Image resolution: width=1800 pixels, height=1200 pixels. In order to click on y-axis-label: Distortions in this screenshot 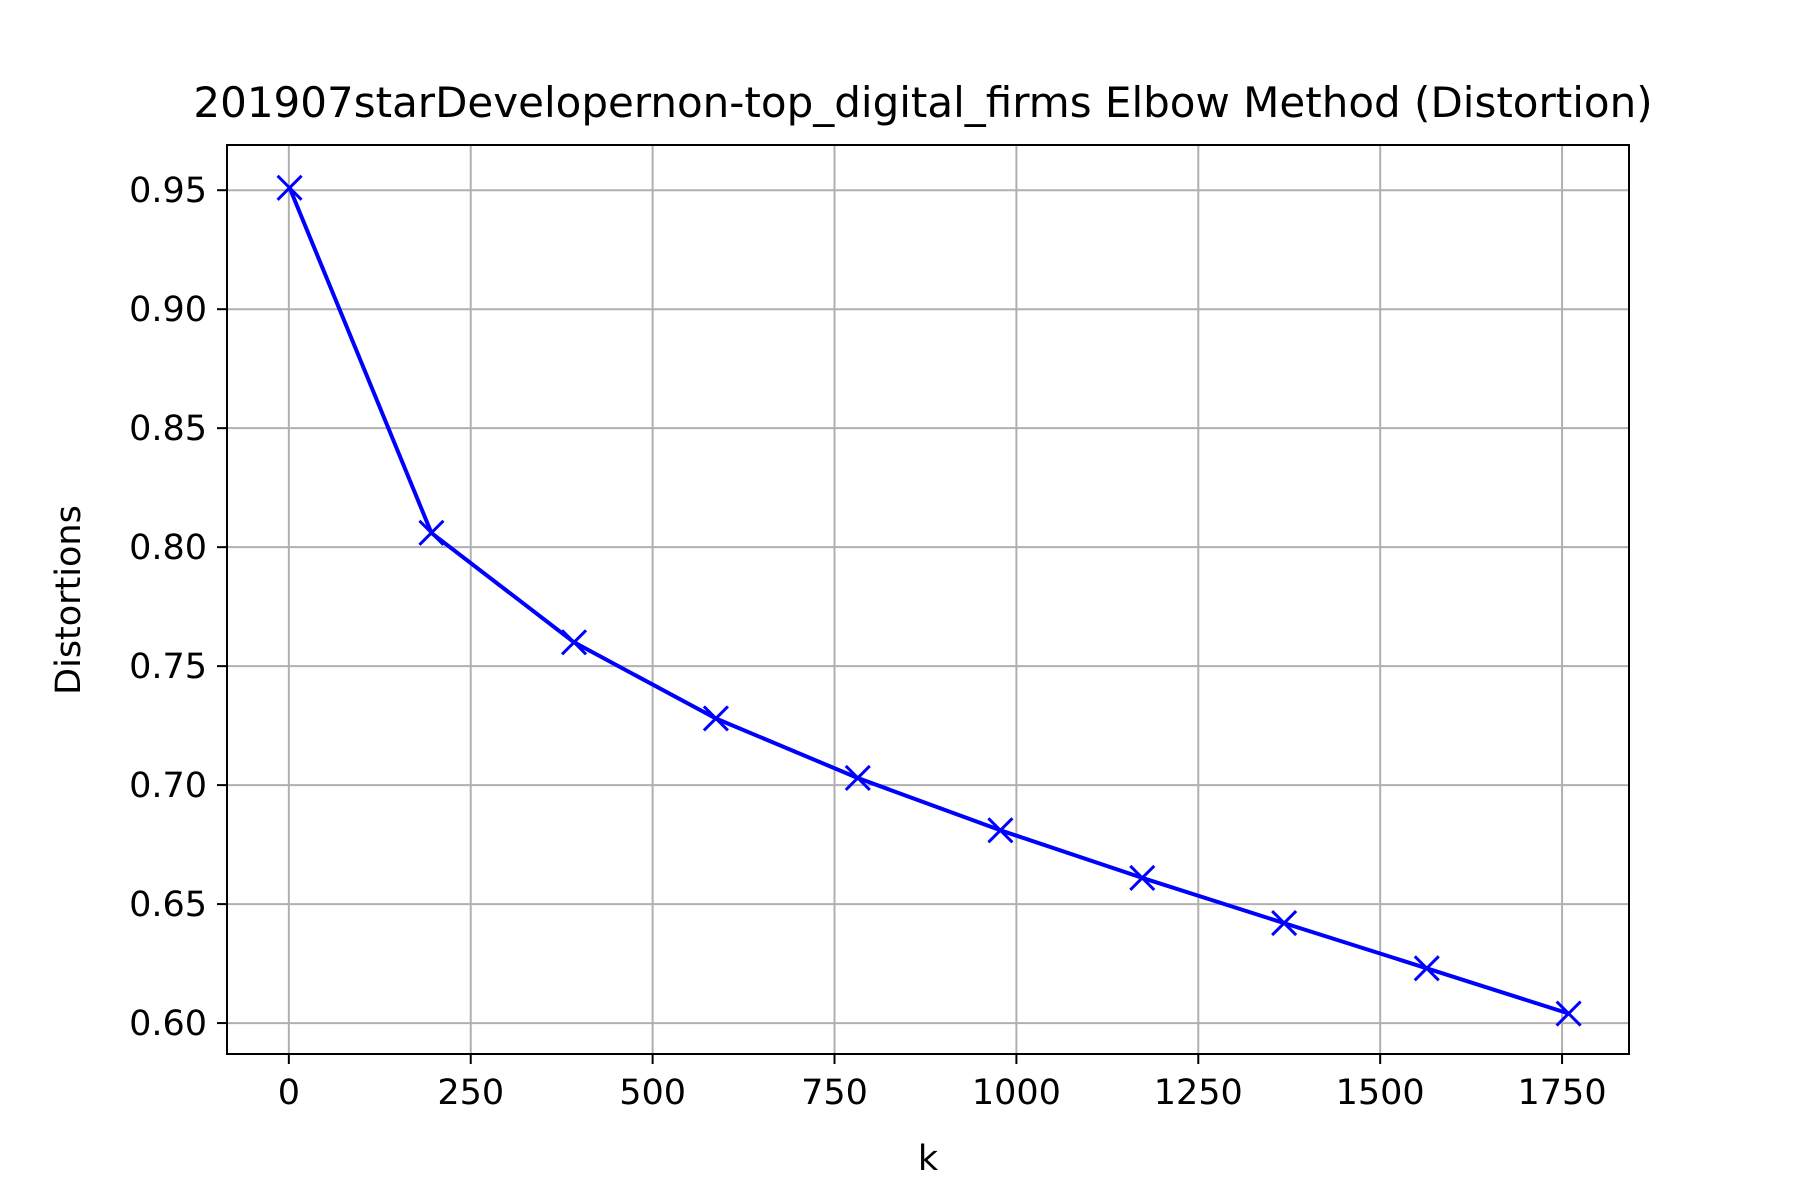, I will do `click(69, 600)`.